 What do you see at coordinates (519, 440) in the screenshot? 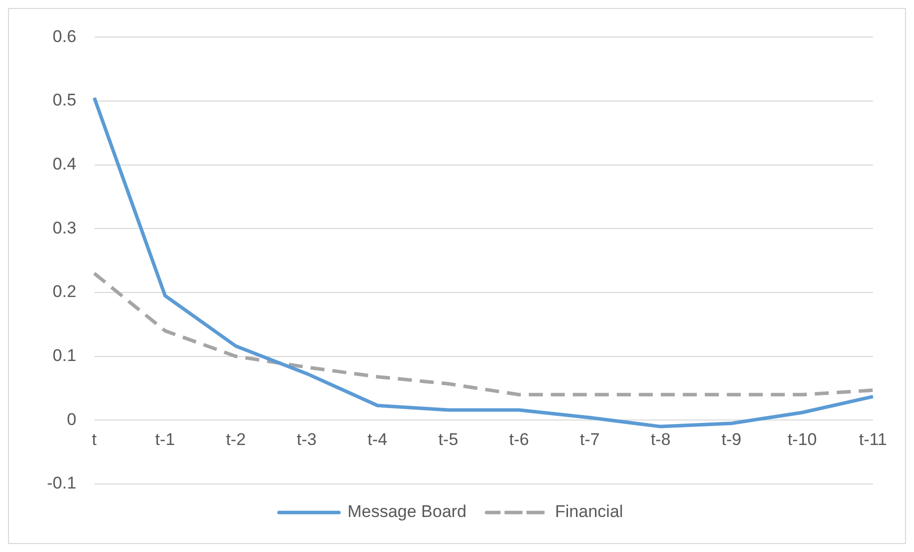
I see `x-tick-label: t-6` at bounding box center [519, 440].